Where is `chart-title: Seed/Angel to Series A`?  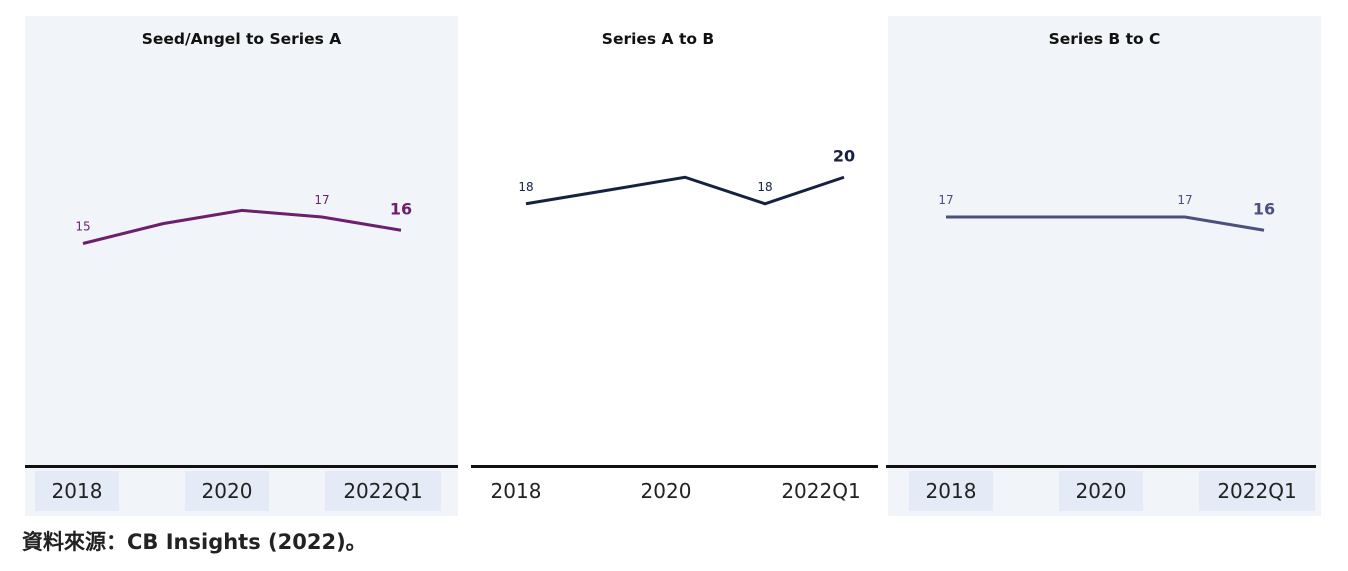 chart-title: Seed/Angel to Series A is located at coordinates (241, 39).